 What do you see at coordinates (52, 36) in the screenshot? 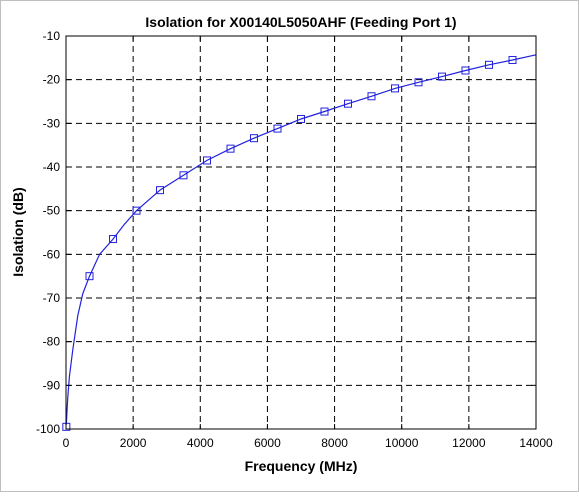
I see `y-tick-label: -10` at bounding box center [52, 36].